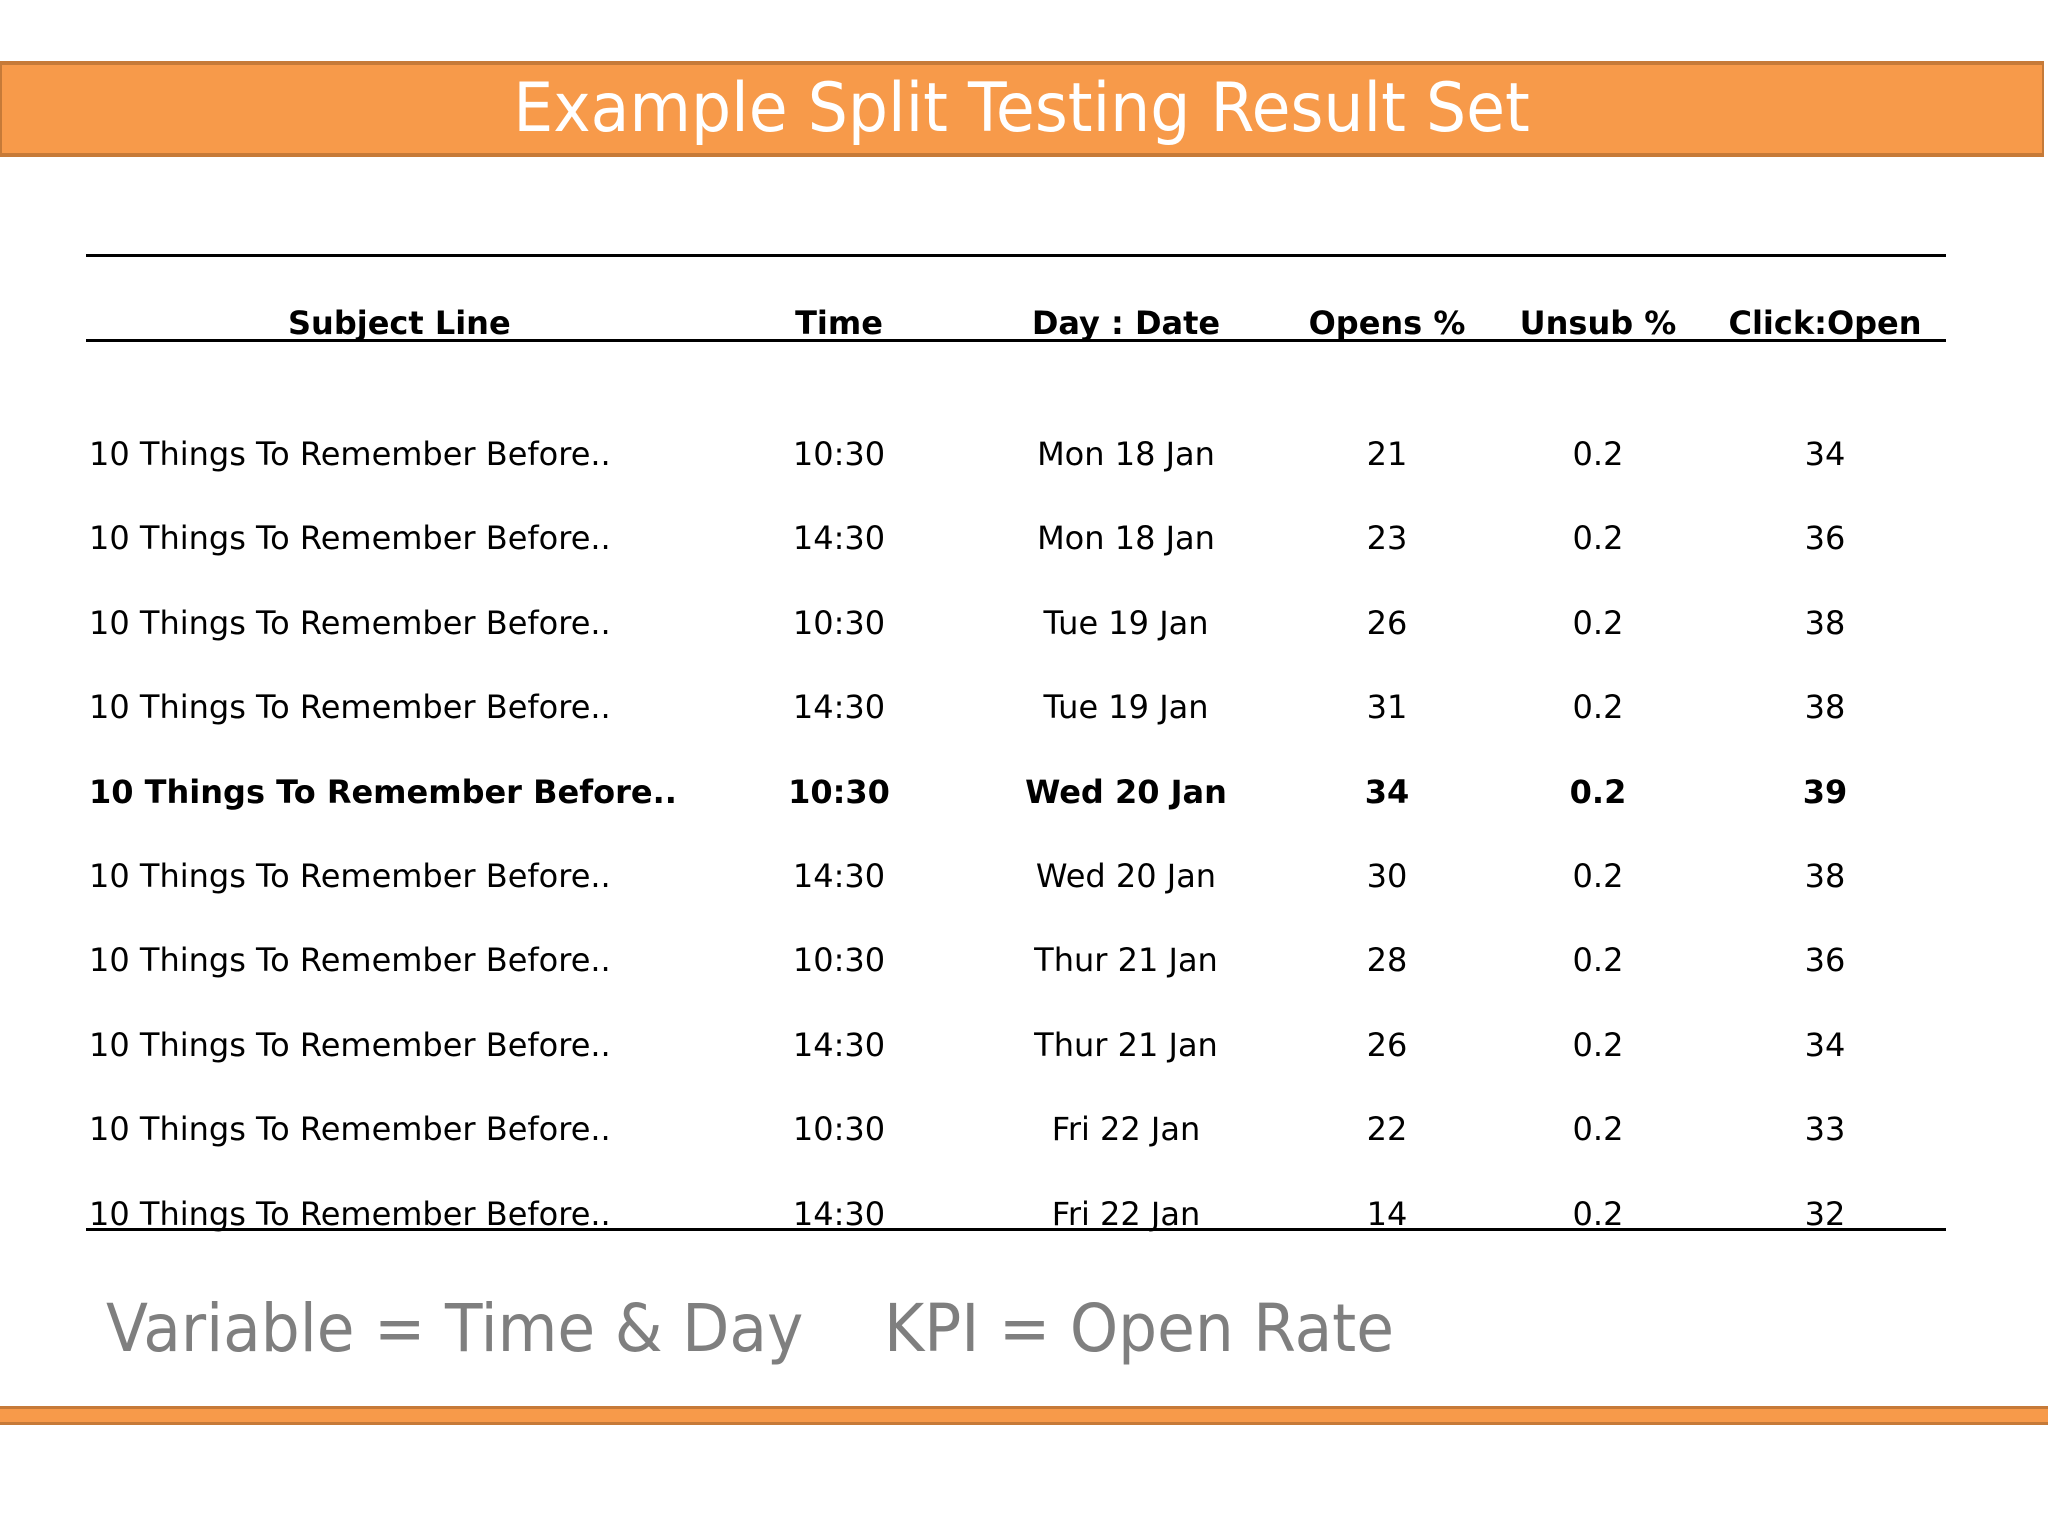 The image size is (2048, 1536). What do you see at coordinates (1825, 1214) in the screenshot?
I see `cell-click-open: 32` at bounding box center [1825, 1214].